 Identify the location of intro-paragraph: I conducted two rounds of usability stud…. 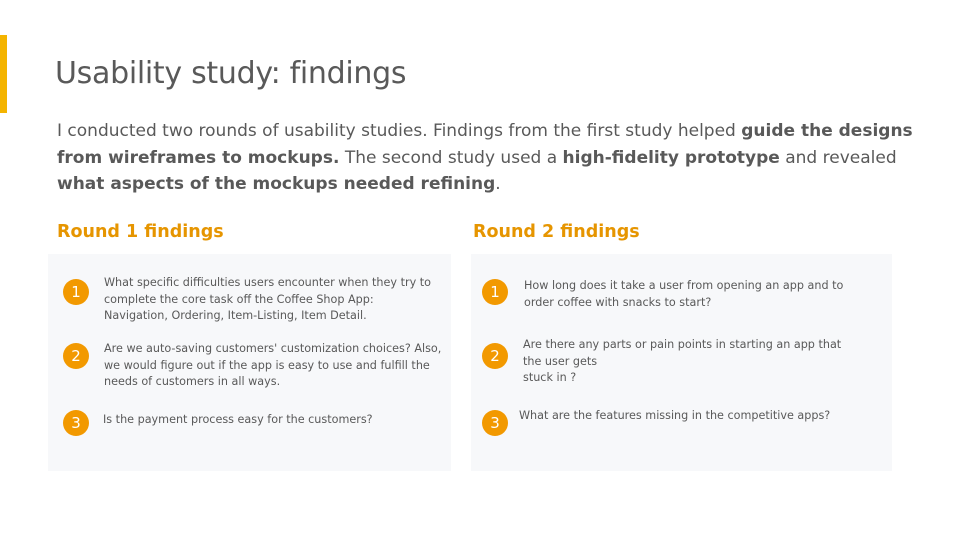
(487, 158).